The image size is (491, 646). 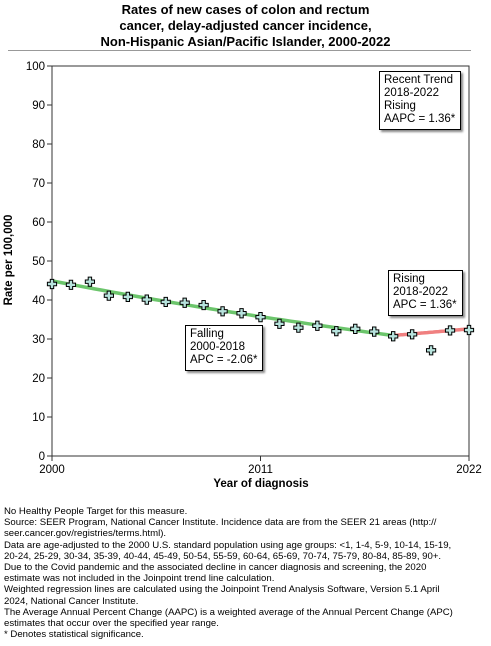 I want to click on y-tick-label: 30, so click(x=38, y=340).